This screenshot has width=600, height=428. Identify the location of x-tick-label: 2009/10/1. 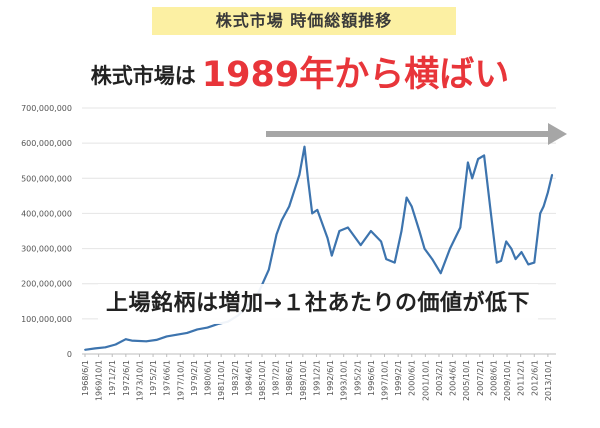
(507, 380).